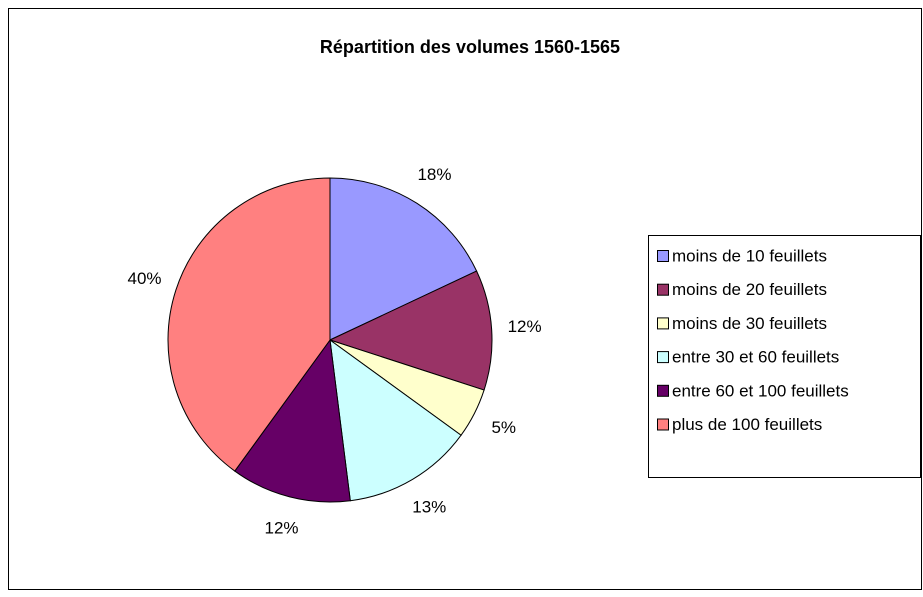  I want to click on legend-label: moins de 10 feuillets, so click(749, 255).